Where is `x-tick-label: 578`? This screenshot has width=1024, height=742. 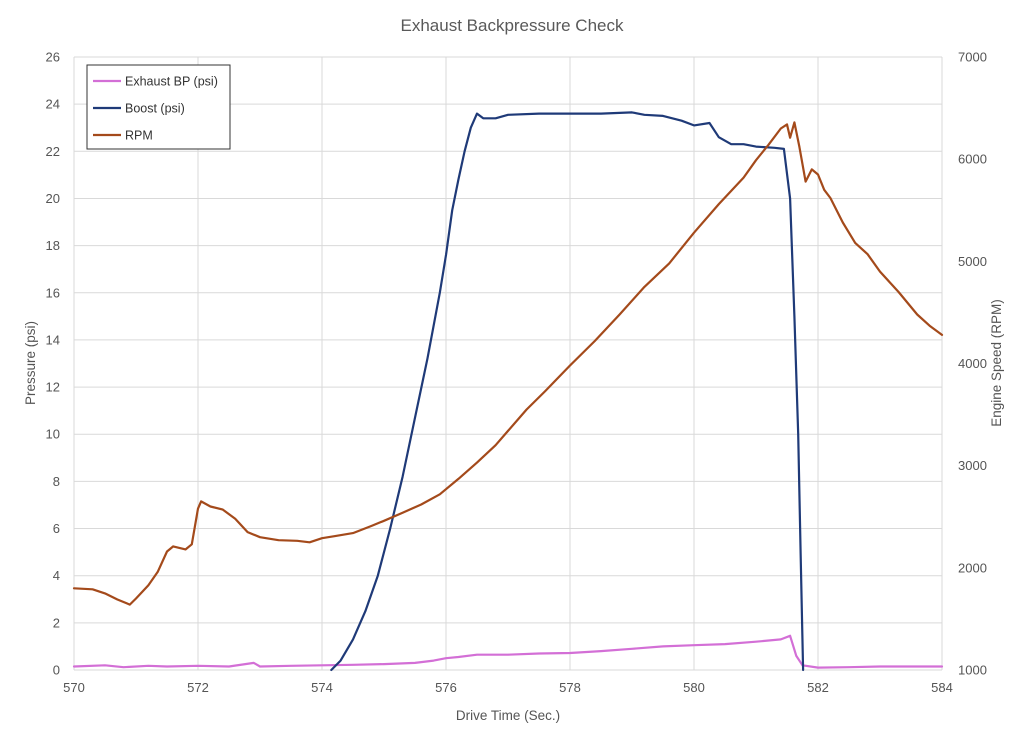 x-tick-label: 578 is located at coordinates (570, 687).